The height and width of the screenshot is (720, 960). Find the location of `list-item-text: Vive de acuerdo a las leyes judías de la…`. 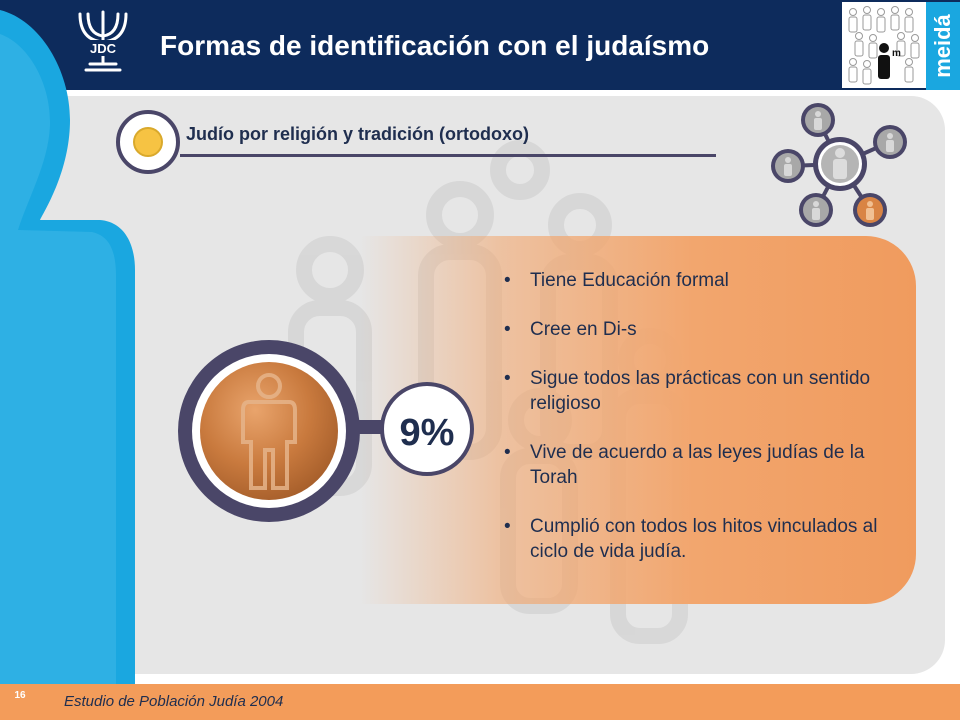

list-item-text: Vive de acuerdo a las leyes judías de la… is located at coordinates (697, 465).